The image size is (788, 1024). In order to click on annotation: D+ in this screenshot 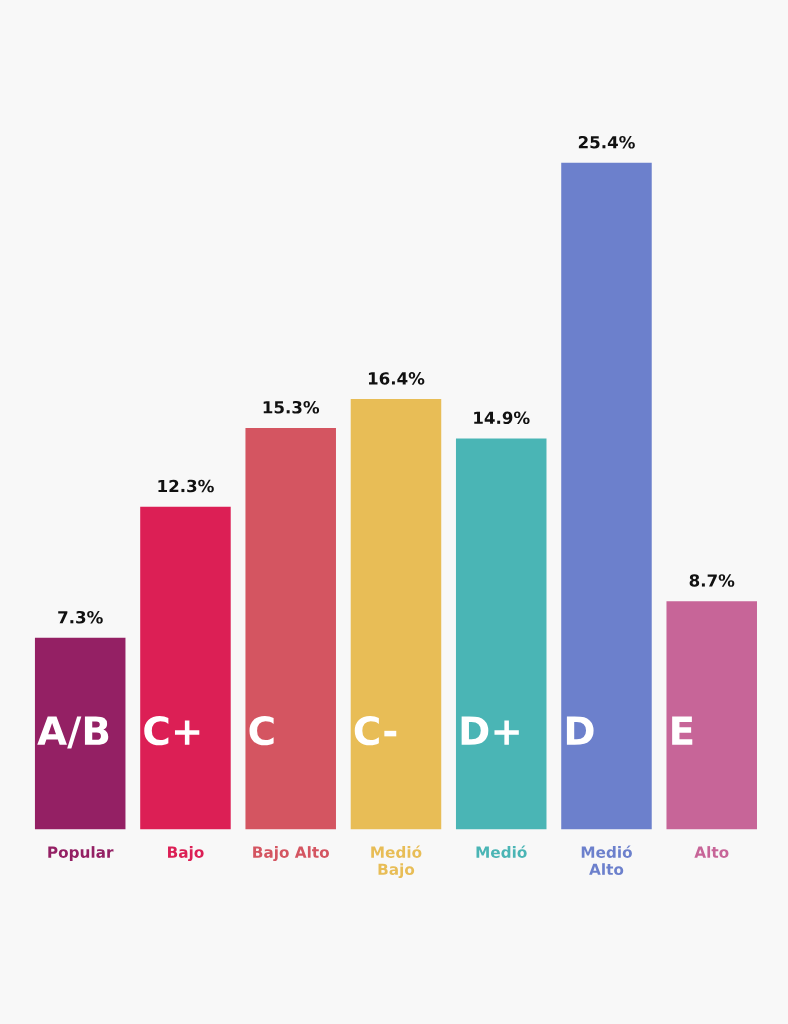, I will do `click(490, 730)`.